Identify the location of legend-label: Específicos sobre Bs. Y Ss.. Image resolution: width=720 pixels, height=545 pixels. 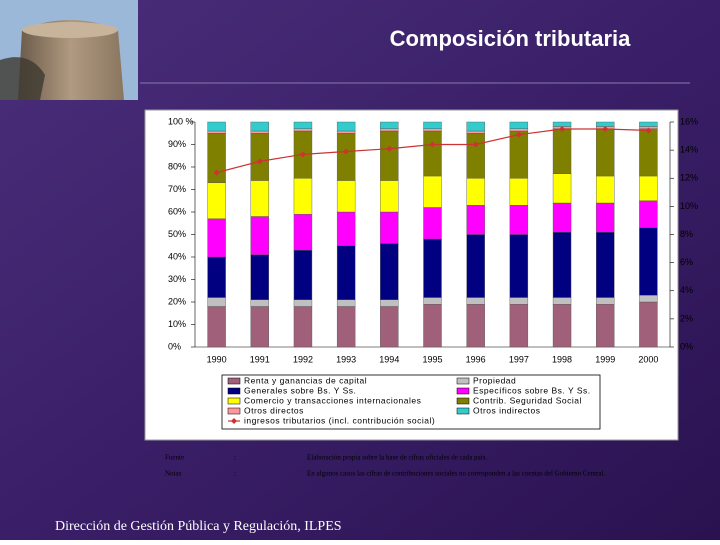
(532, 390).